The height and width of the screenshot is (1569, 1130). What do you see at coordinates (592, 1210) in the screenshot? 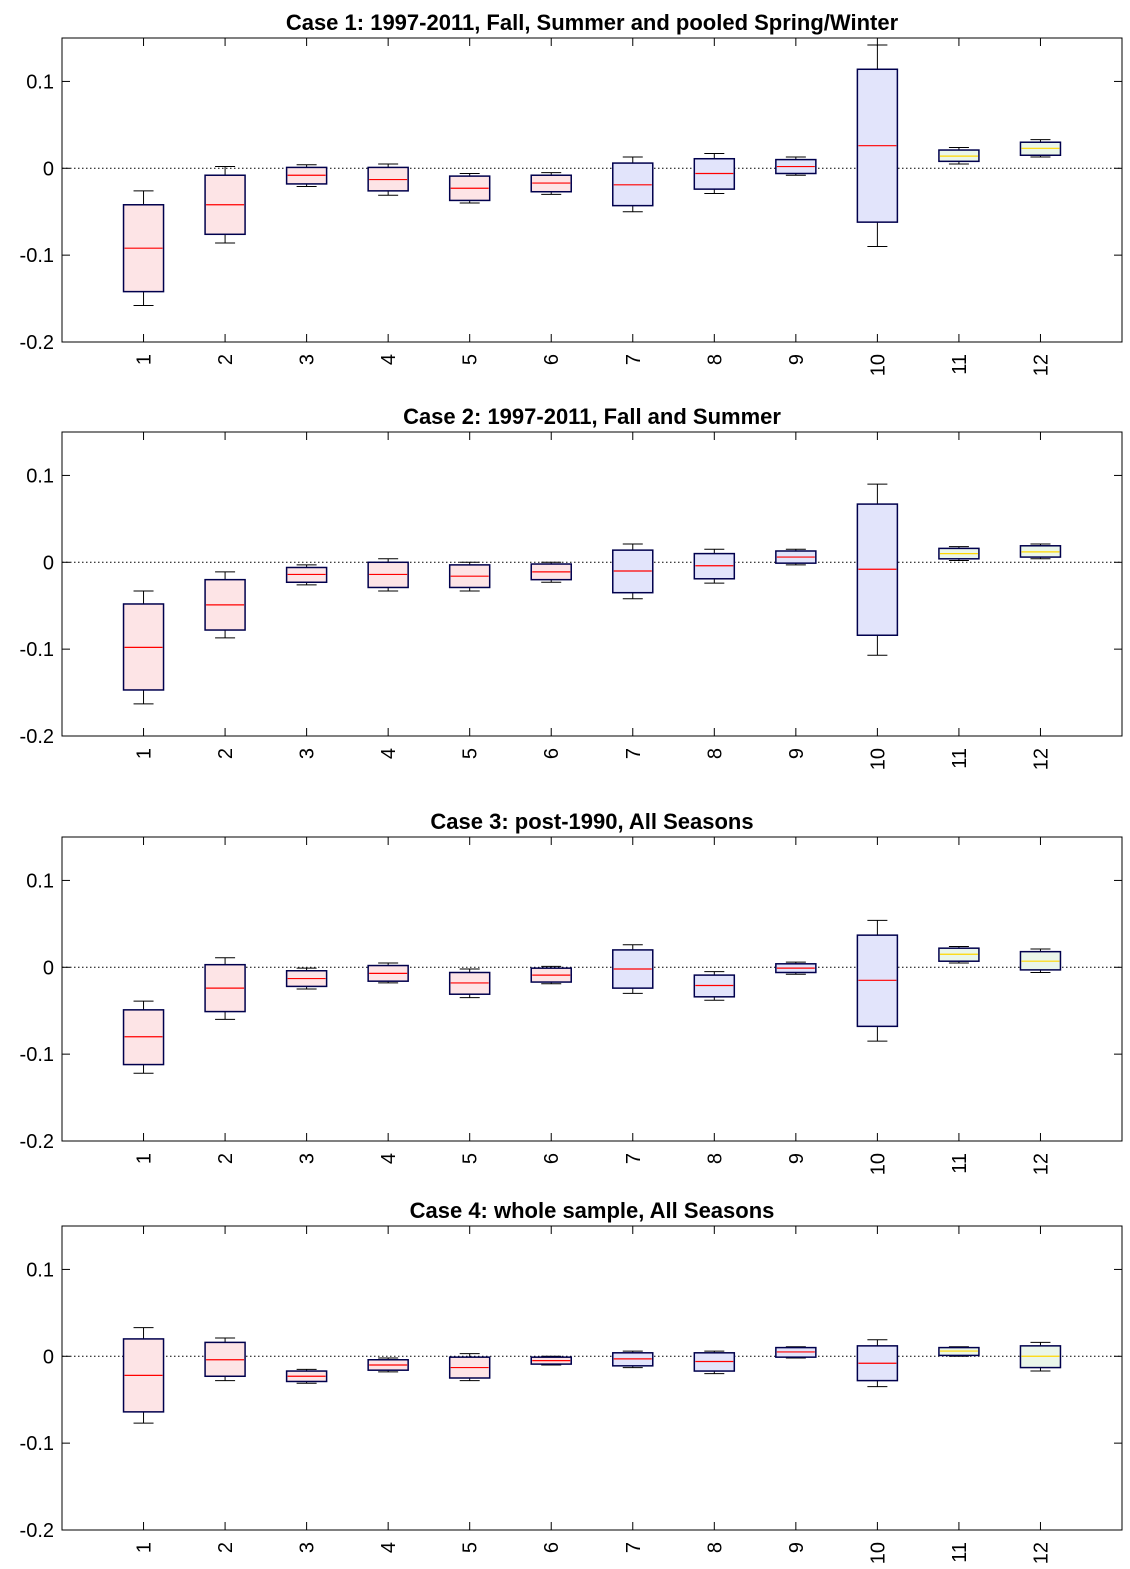
I see `panel-title: Case 4: whole sample, All Seasons` at bounding box center [592, 1210].